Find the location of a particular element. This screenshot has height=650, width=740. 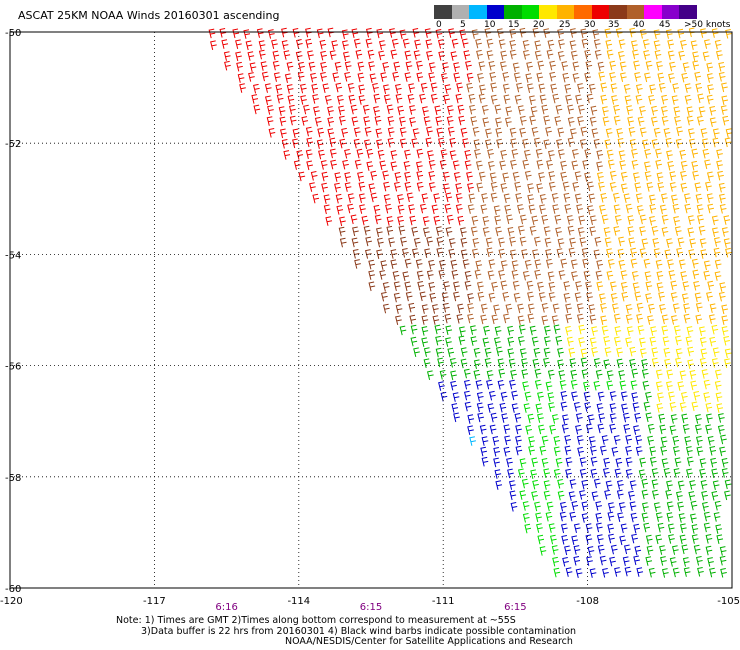

colorbar-swatch is located at coordinates (513, 12).